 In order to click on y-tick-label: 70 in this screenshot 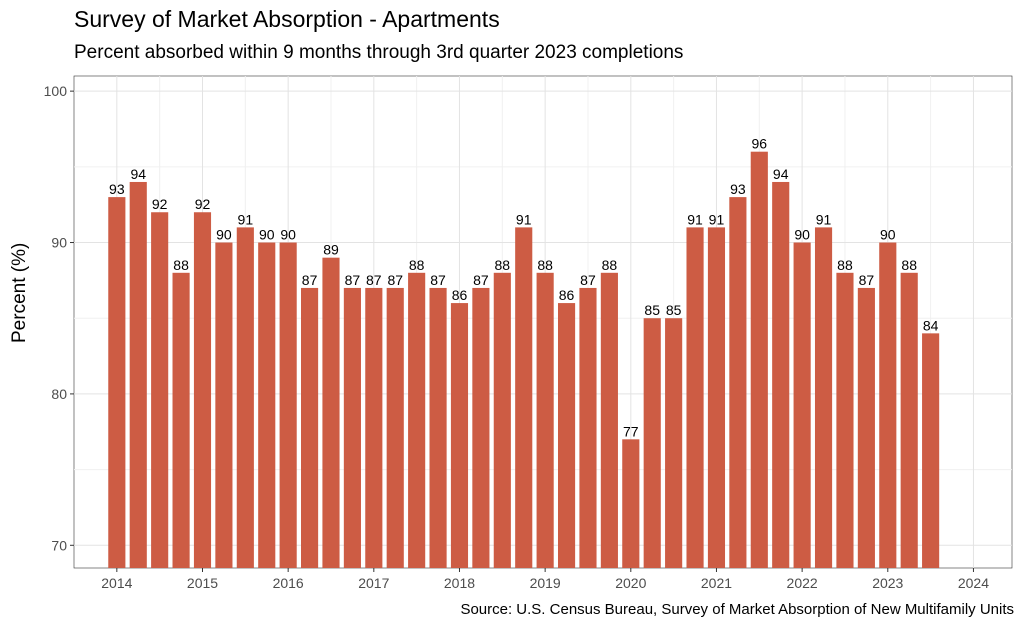, I will do `click(59, 545)`.